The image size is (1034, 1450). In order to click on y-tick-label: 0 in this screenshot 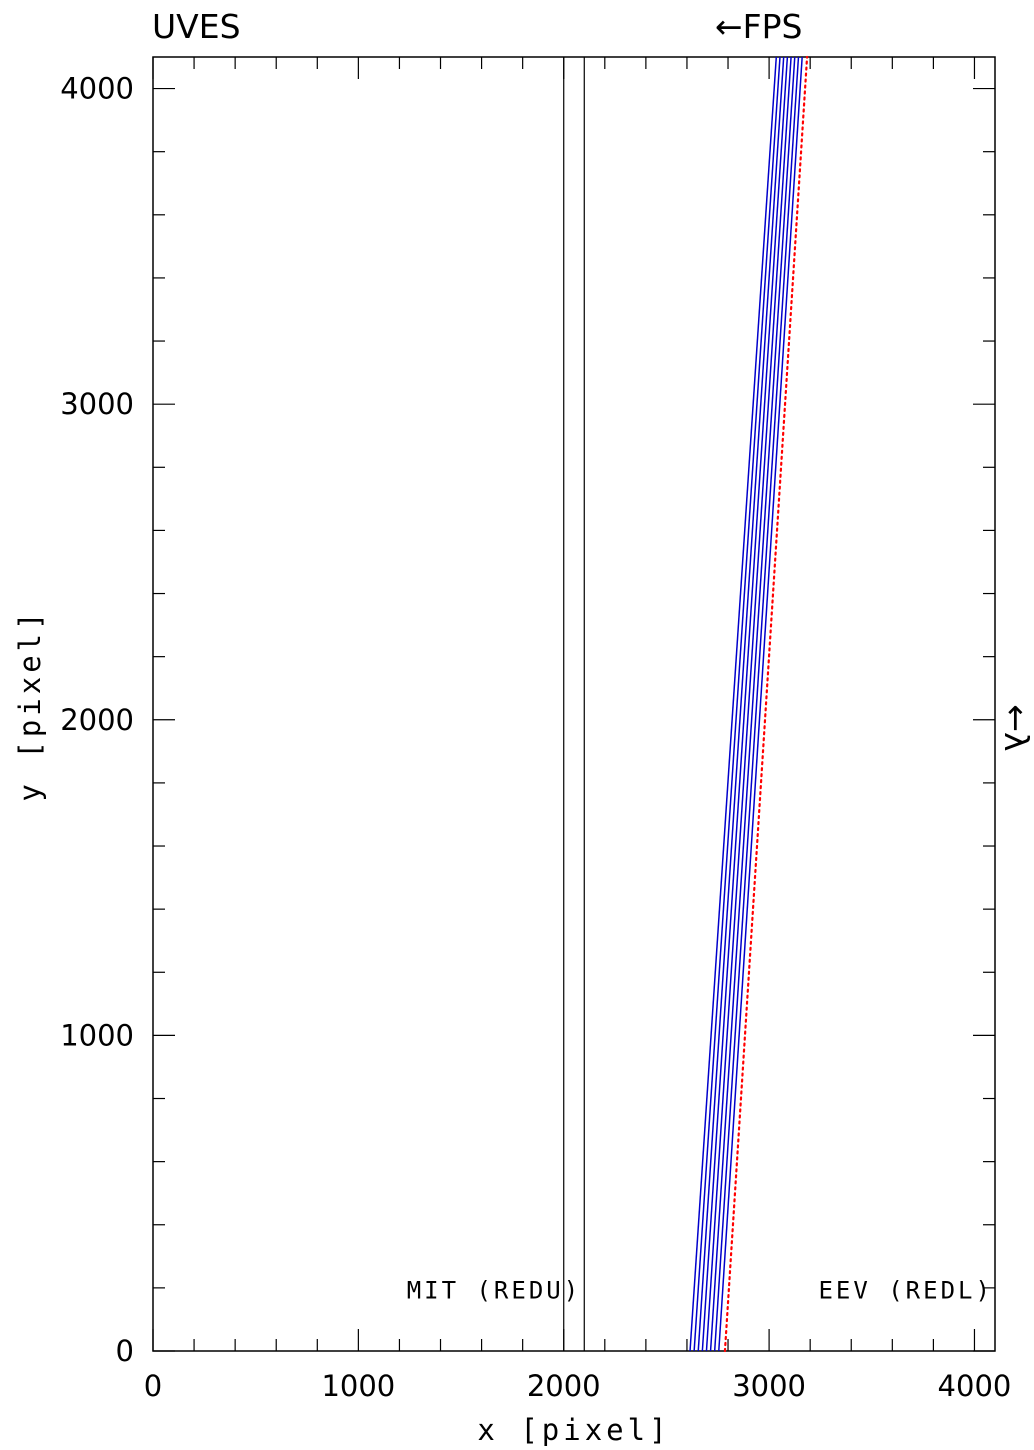, I will do `click(125, 1351)`.